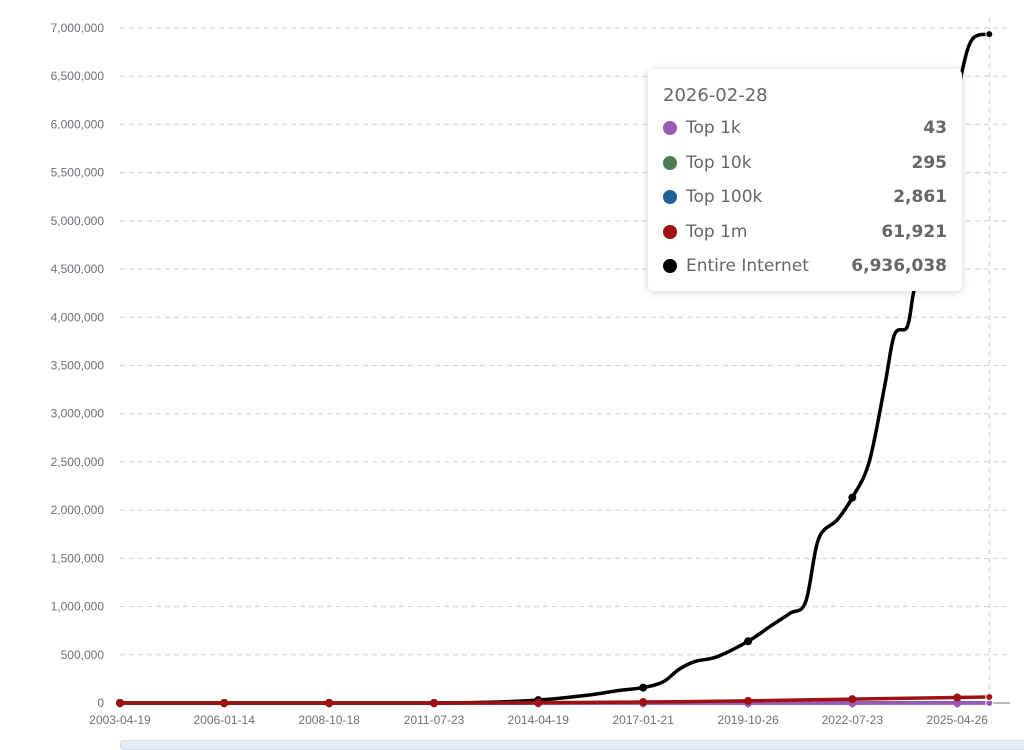  I want to click on x-tick-label: 2025-04-26, so click(958, 720).